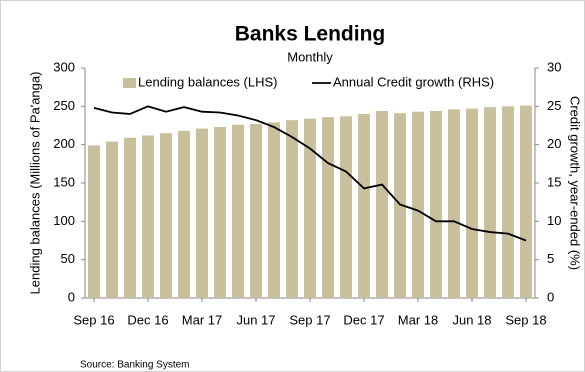 Image resolution: width=585 pixels, height=372 pixels. I want to click on x-tick-label: Dec 16, so click(147, 319).